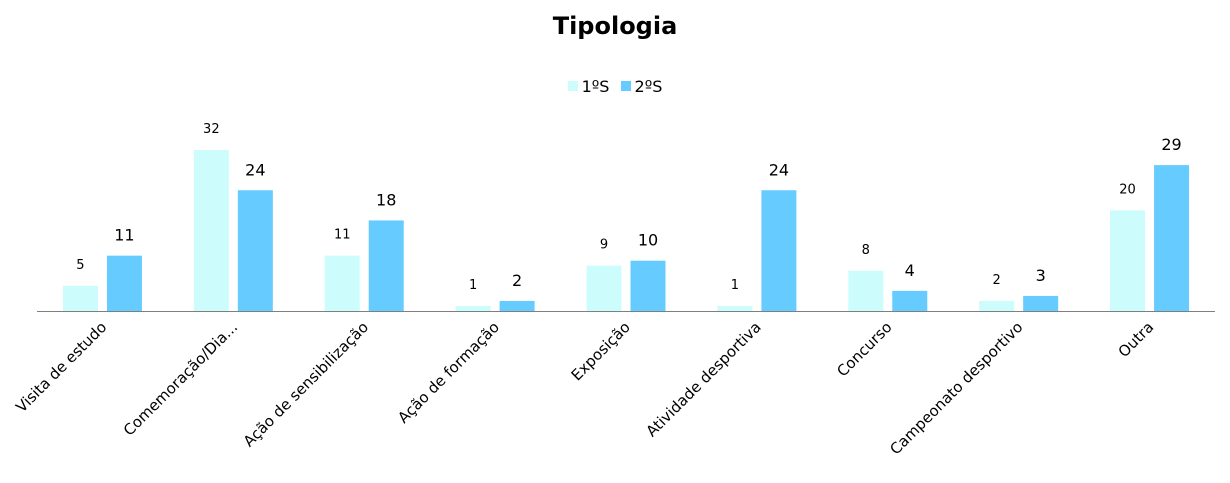  What do you see at coordinates (211, 129) in the screenshot?
I see `data-label-series-1-2: 32` at bounding box center [211, 129].